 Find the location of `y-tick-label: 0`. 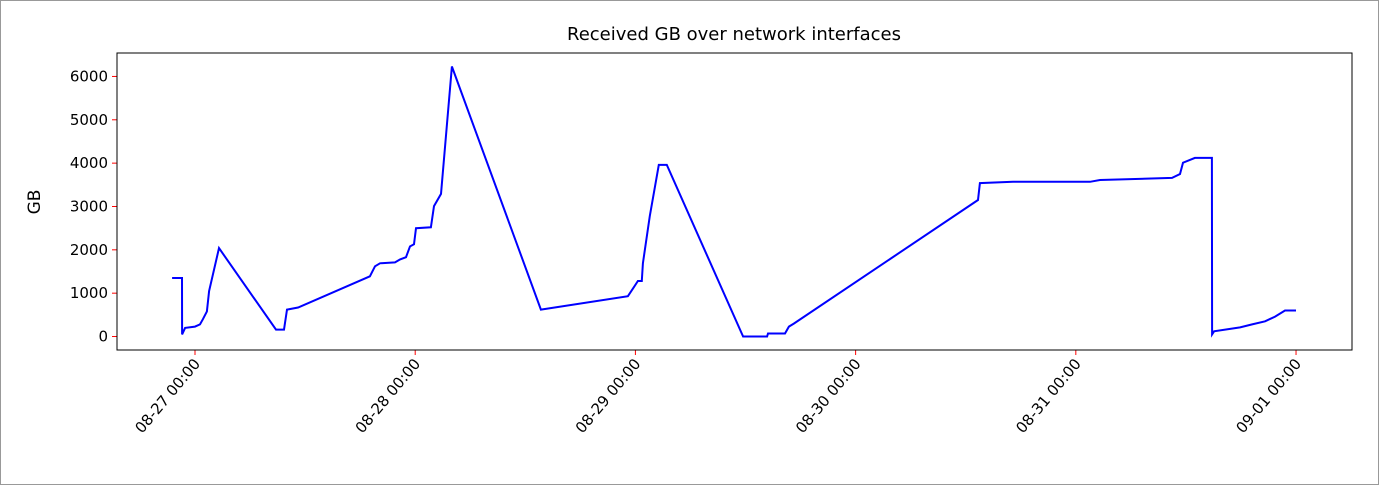

y-tick-label: 0 is located at coordinates (103, 337).